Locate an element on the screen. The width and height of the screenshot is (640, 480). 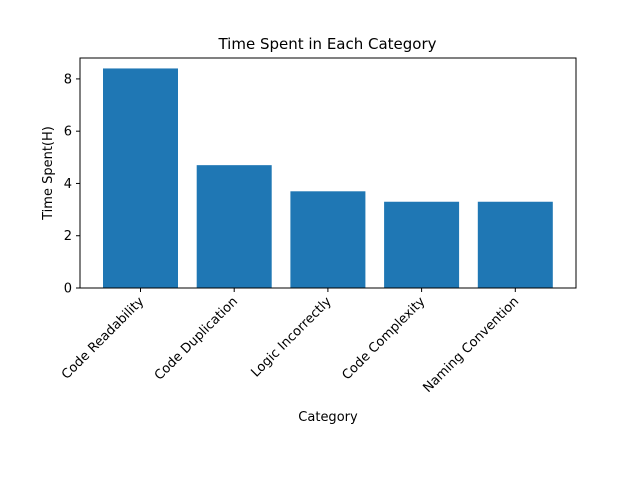
x-tick-label-4: Naming Convention is located at coordinates (472, 345).